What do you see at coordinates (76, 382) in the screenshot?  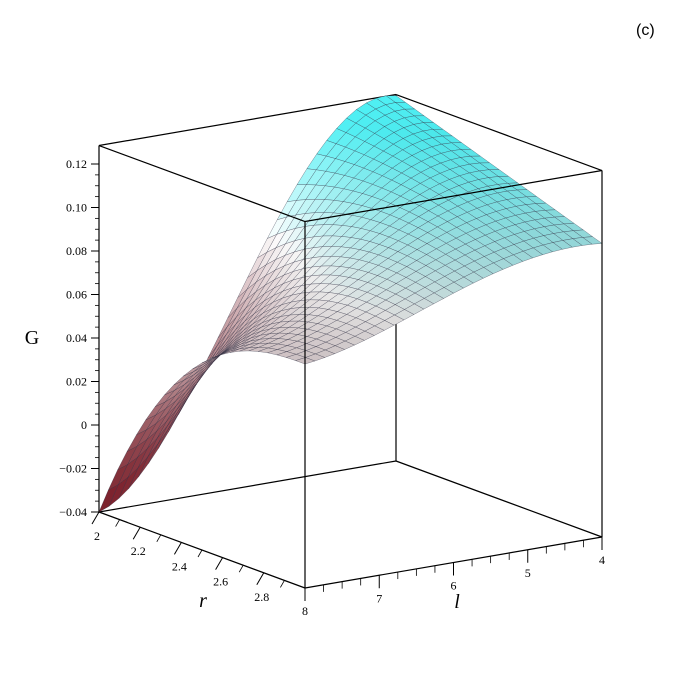 I see `g-tick-label: 0.02` at bounding box center [76, 382].